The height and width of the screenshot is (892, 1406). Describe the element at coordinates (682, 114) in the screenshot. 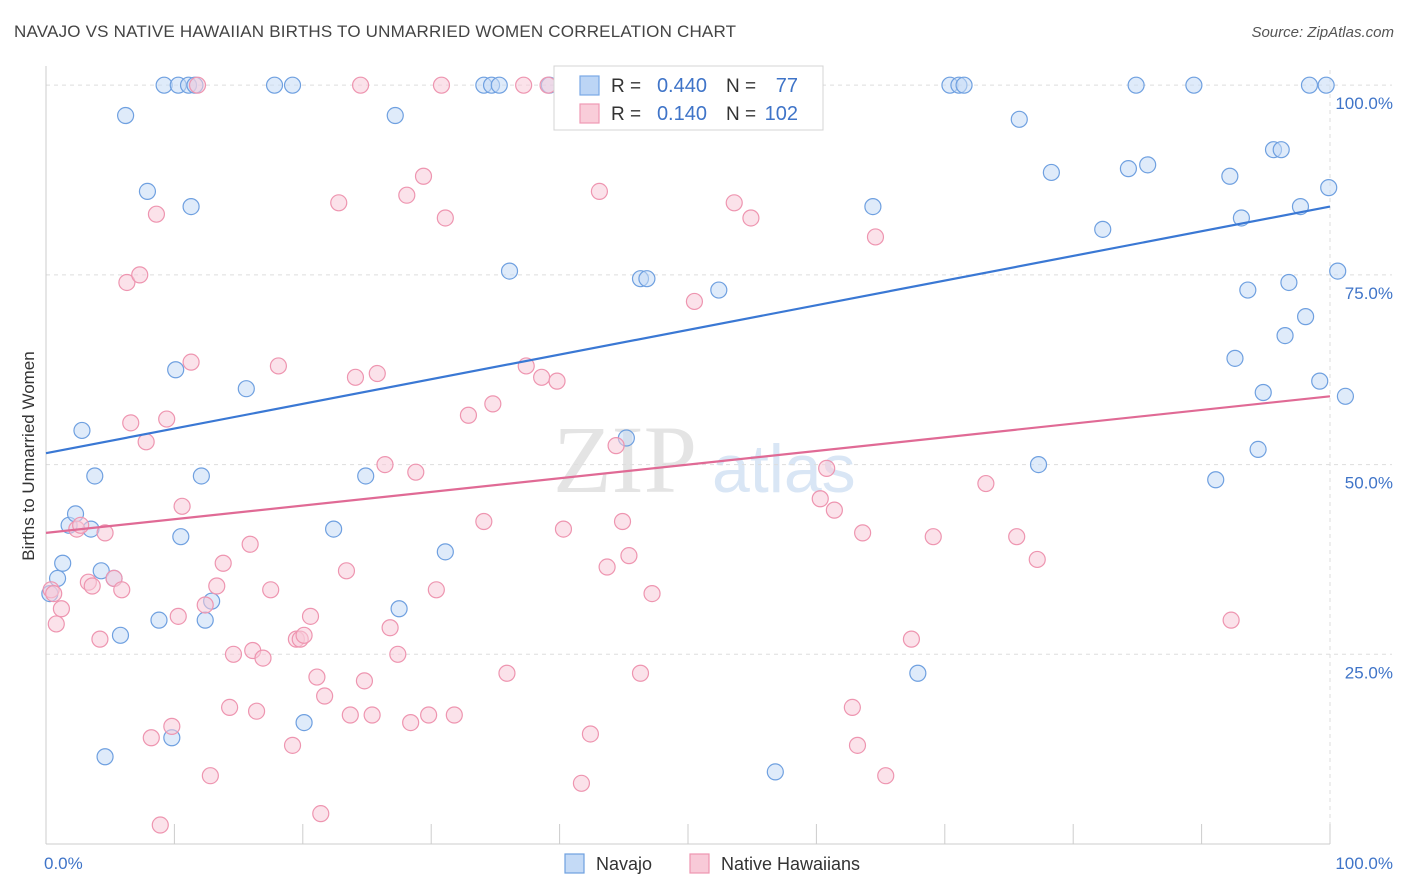

I see `r-value: 0.140` at that location.